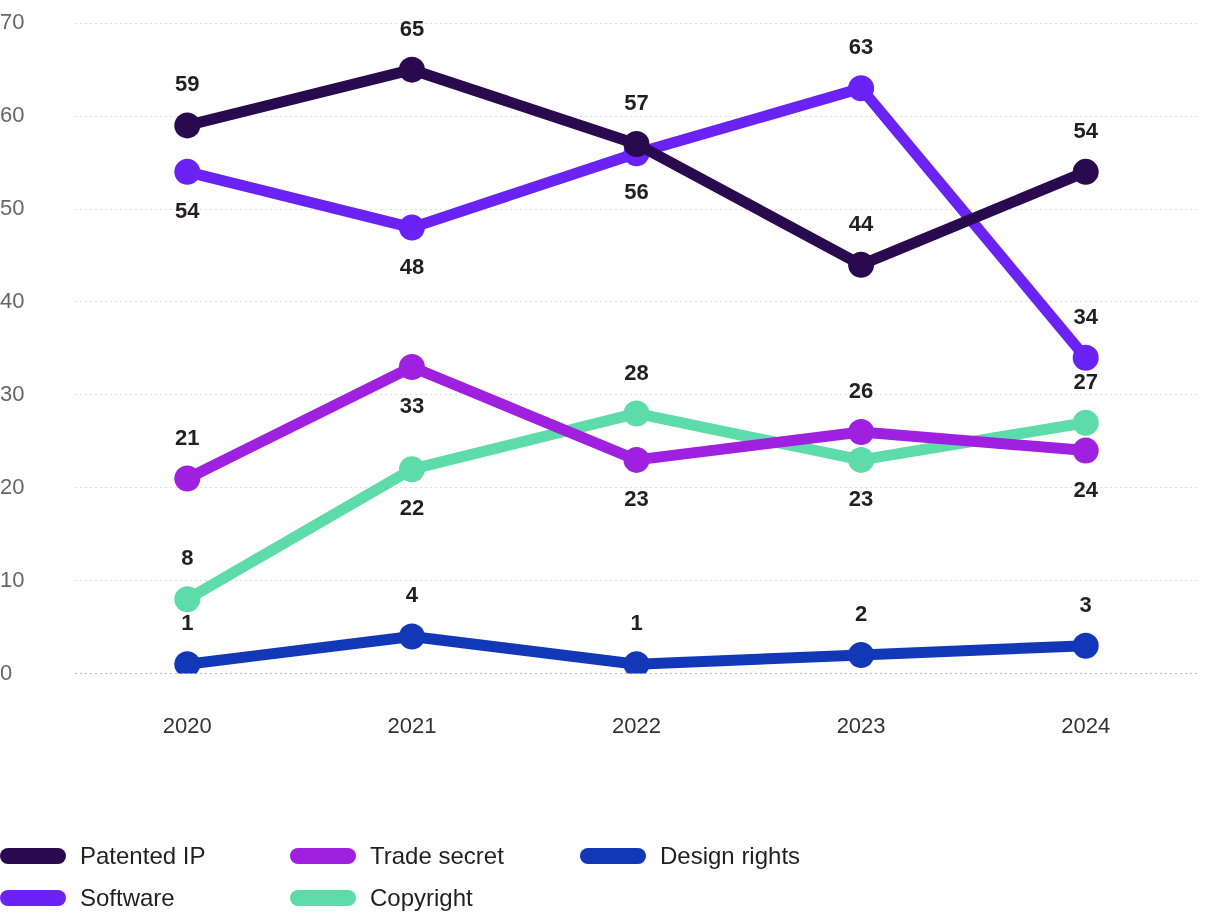 The image size is (1211, 913). I want to click on y-tick-label: 50, so click(12, 208).